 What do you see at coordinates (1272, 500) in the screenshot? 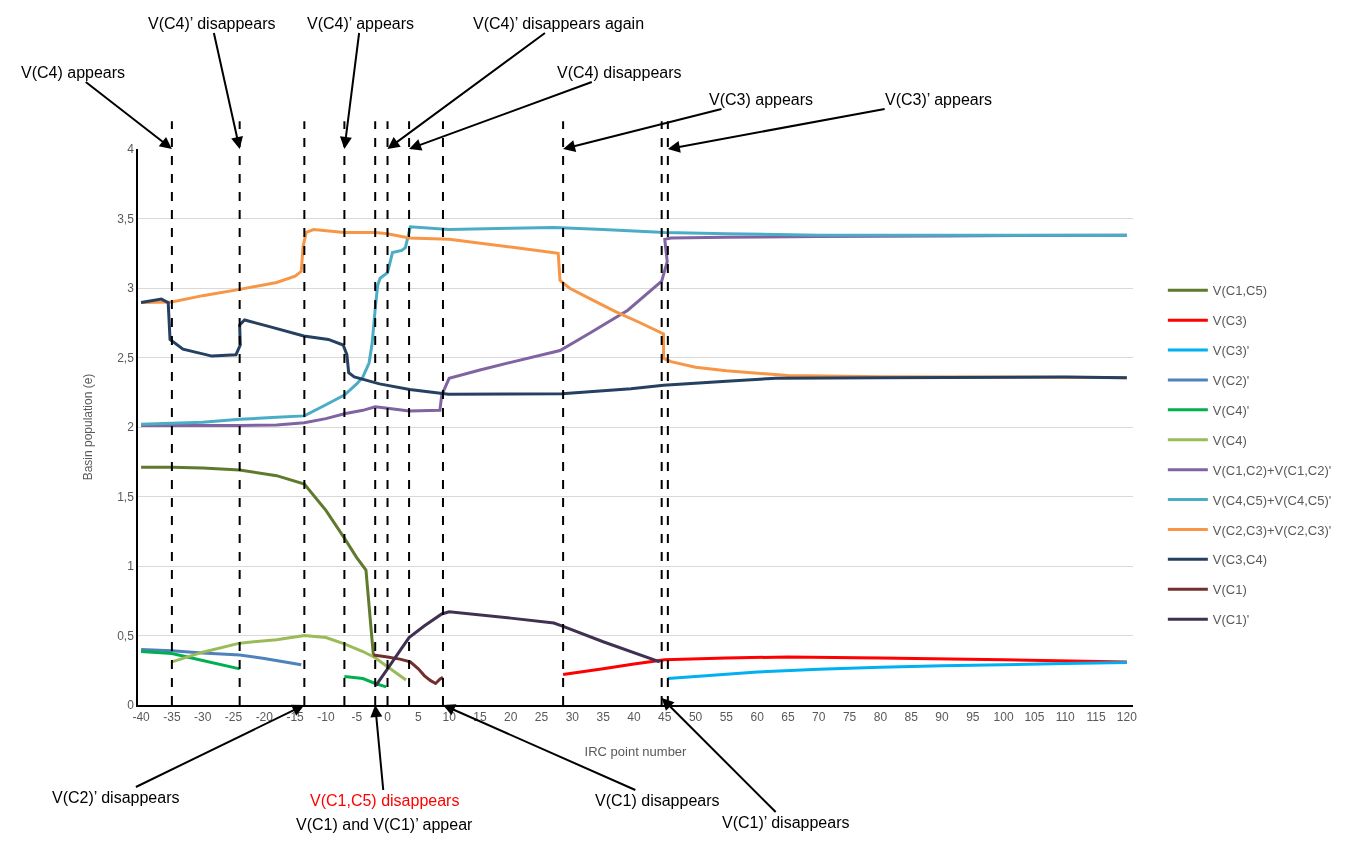
I see `legend-label: V(C4,C5)+V(C4,C5)'` at bounding box center [1272, 500].